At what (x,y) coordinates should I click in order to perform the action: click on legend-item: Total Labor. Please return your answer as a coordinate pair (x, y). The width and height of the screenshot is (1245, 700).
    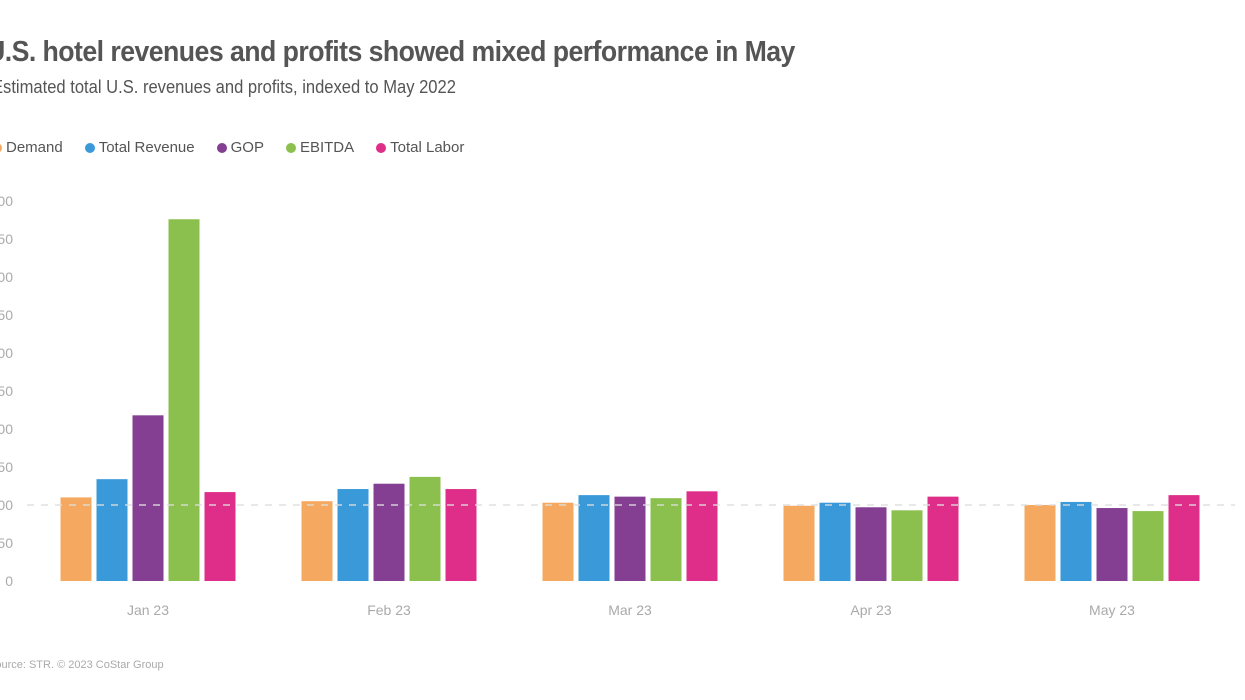
    Looking at the image, I should click on (420, 147).